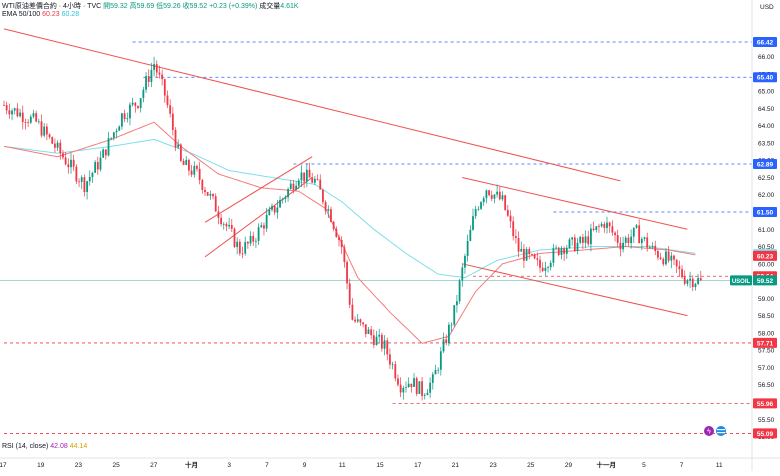 Image resolution: width=780 pixels, height=476 pixels. What do you see at coordinates (709, 431) in the screenshot?
I see `lightning-event-icon` at bounding box center [709, 431].